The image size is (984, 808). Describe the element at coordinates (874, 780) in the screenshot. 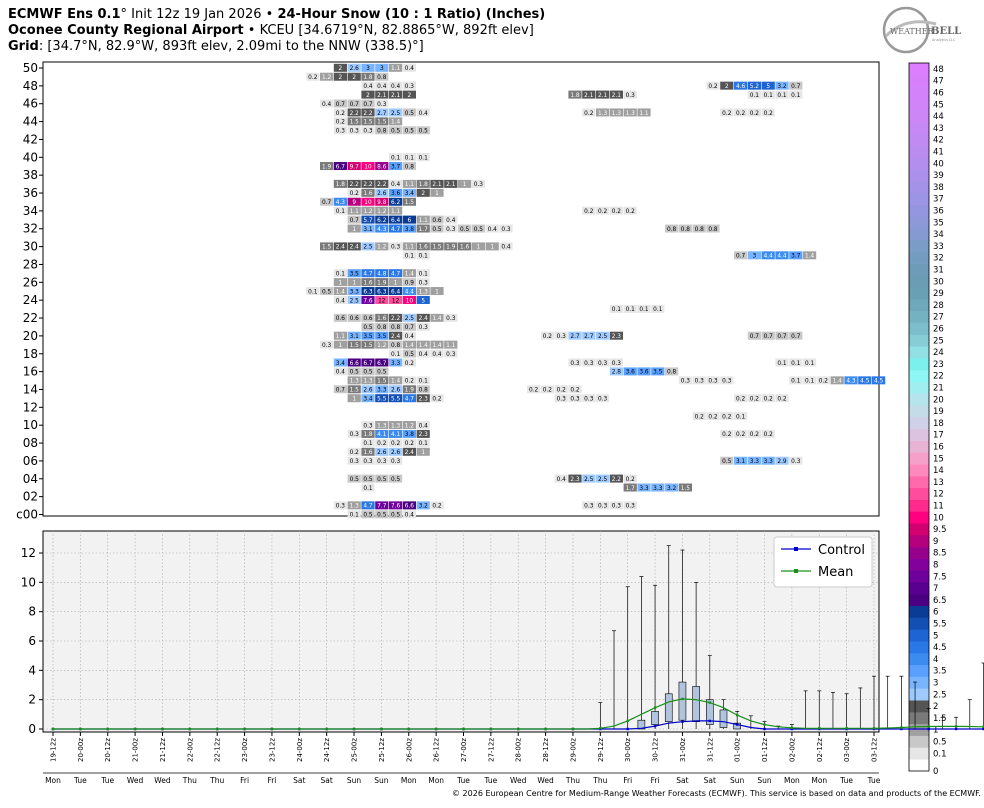

I see `x-day-label: Tue` at that location.